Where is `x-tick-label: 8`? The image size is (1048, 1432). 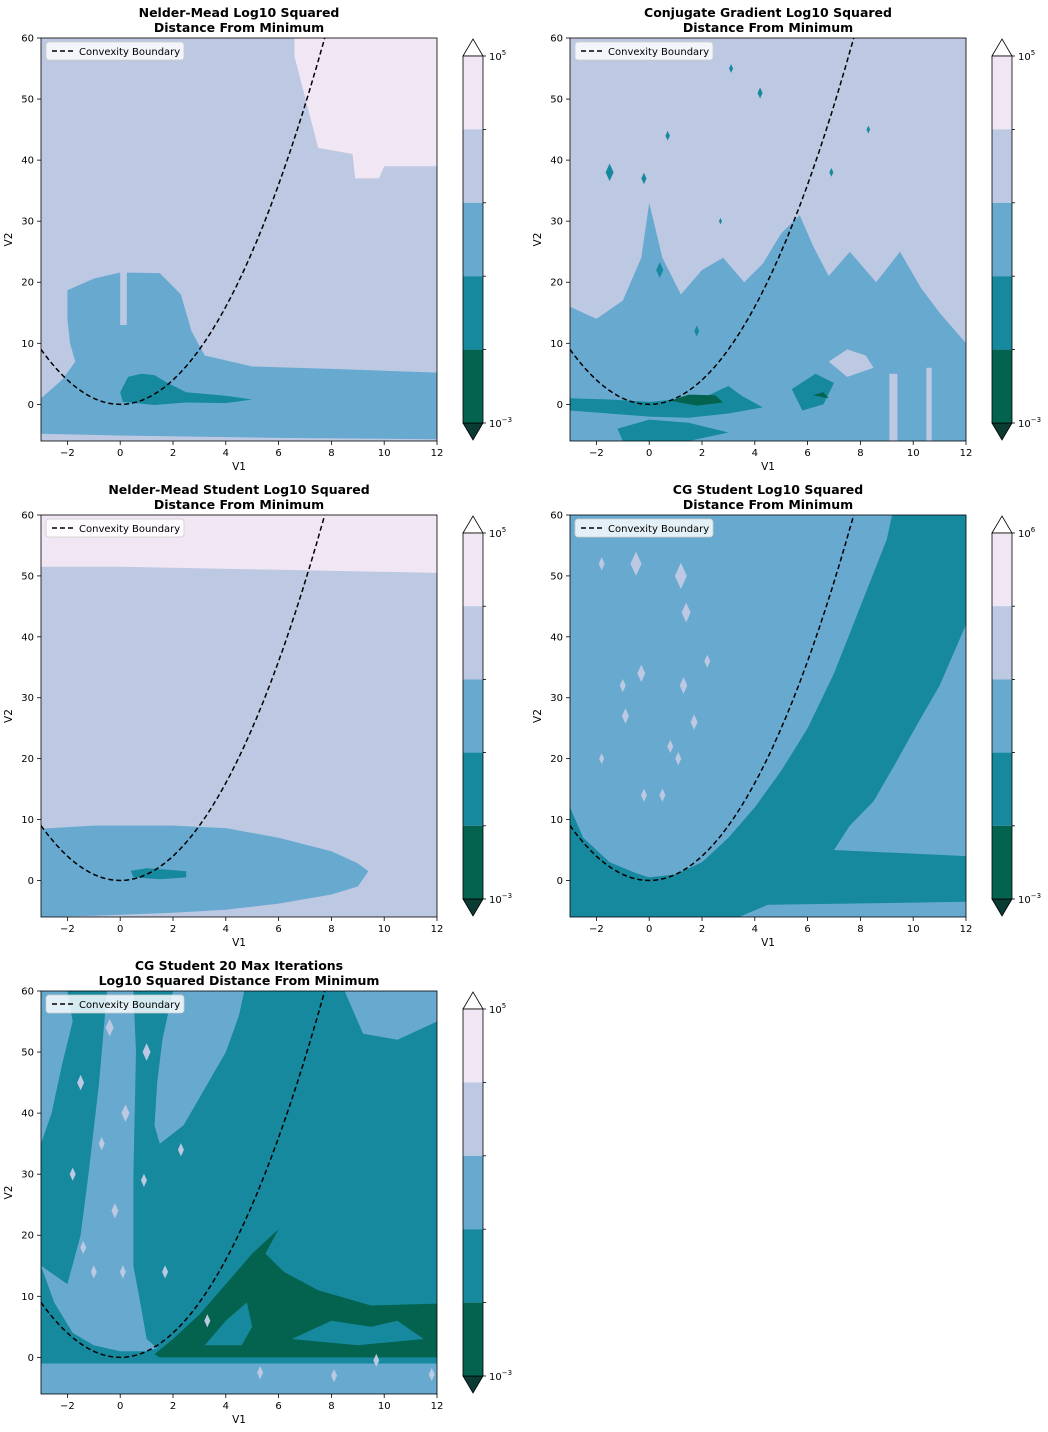
x-tick-label: 8 is located at coordinates (331, 929).